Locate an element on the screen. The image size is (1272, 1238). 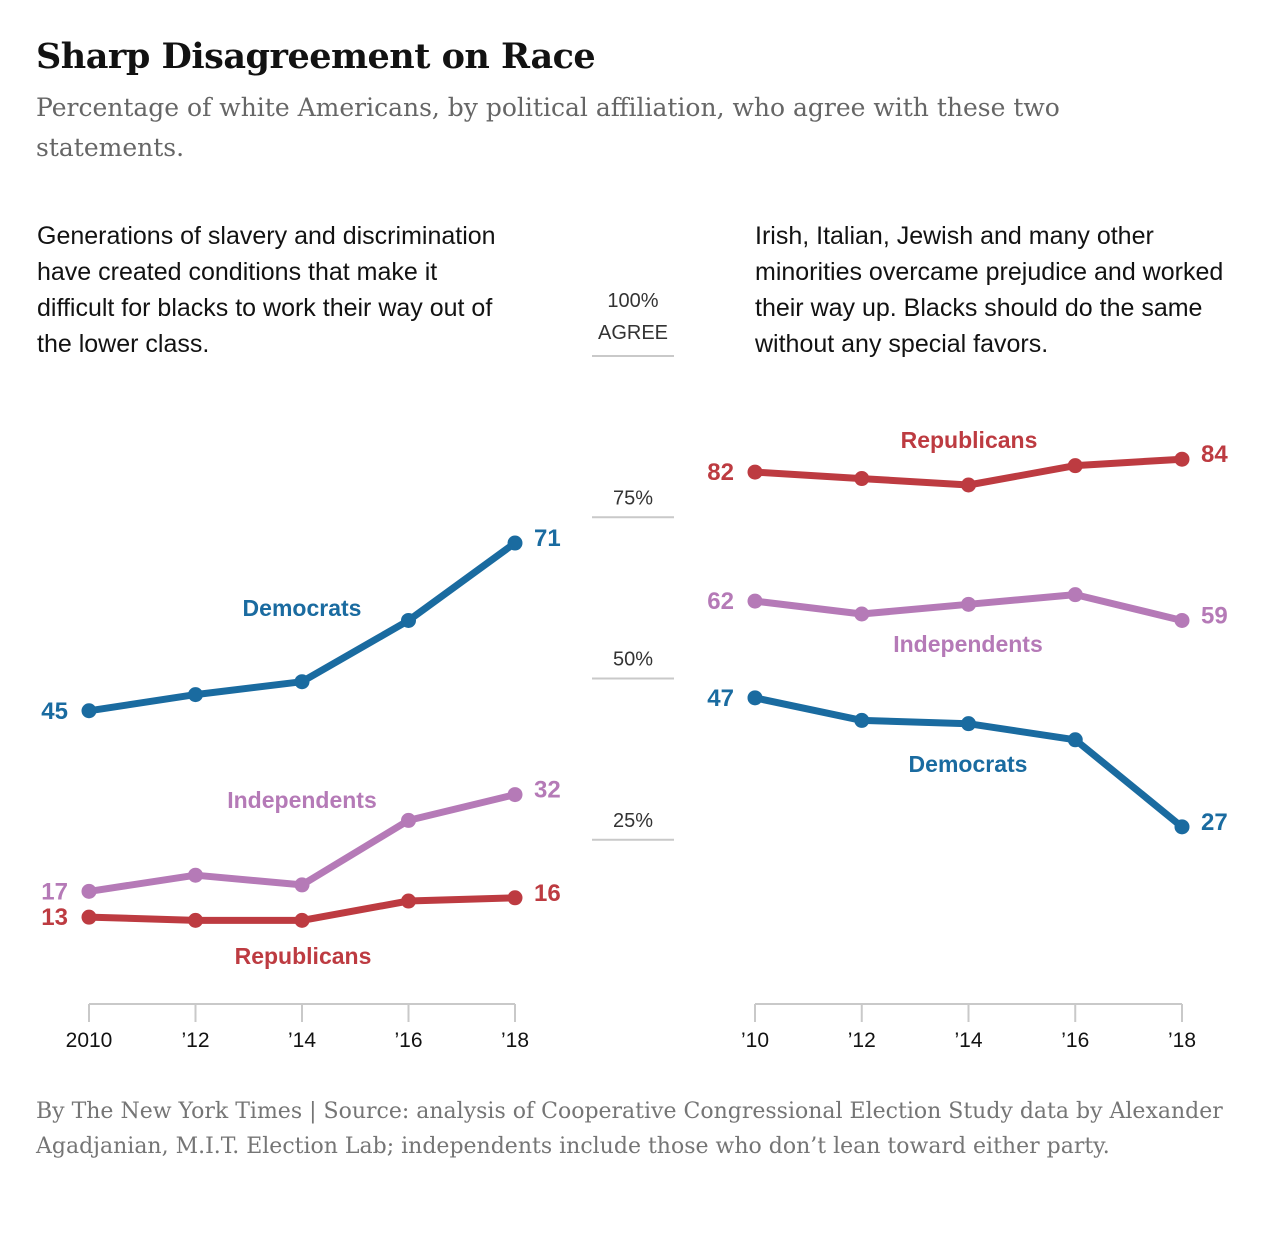
right-republicans-end-value: 84 is located at coordinates (1214, 454).